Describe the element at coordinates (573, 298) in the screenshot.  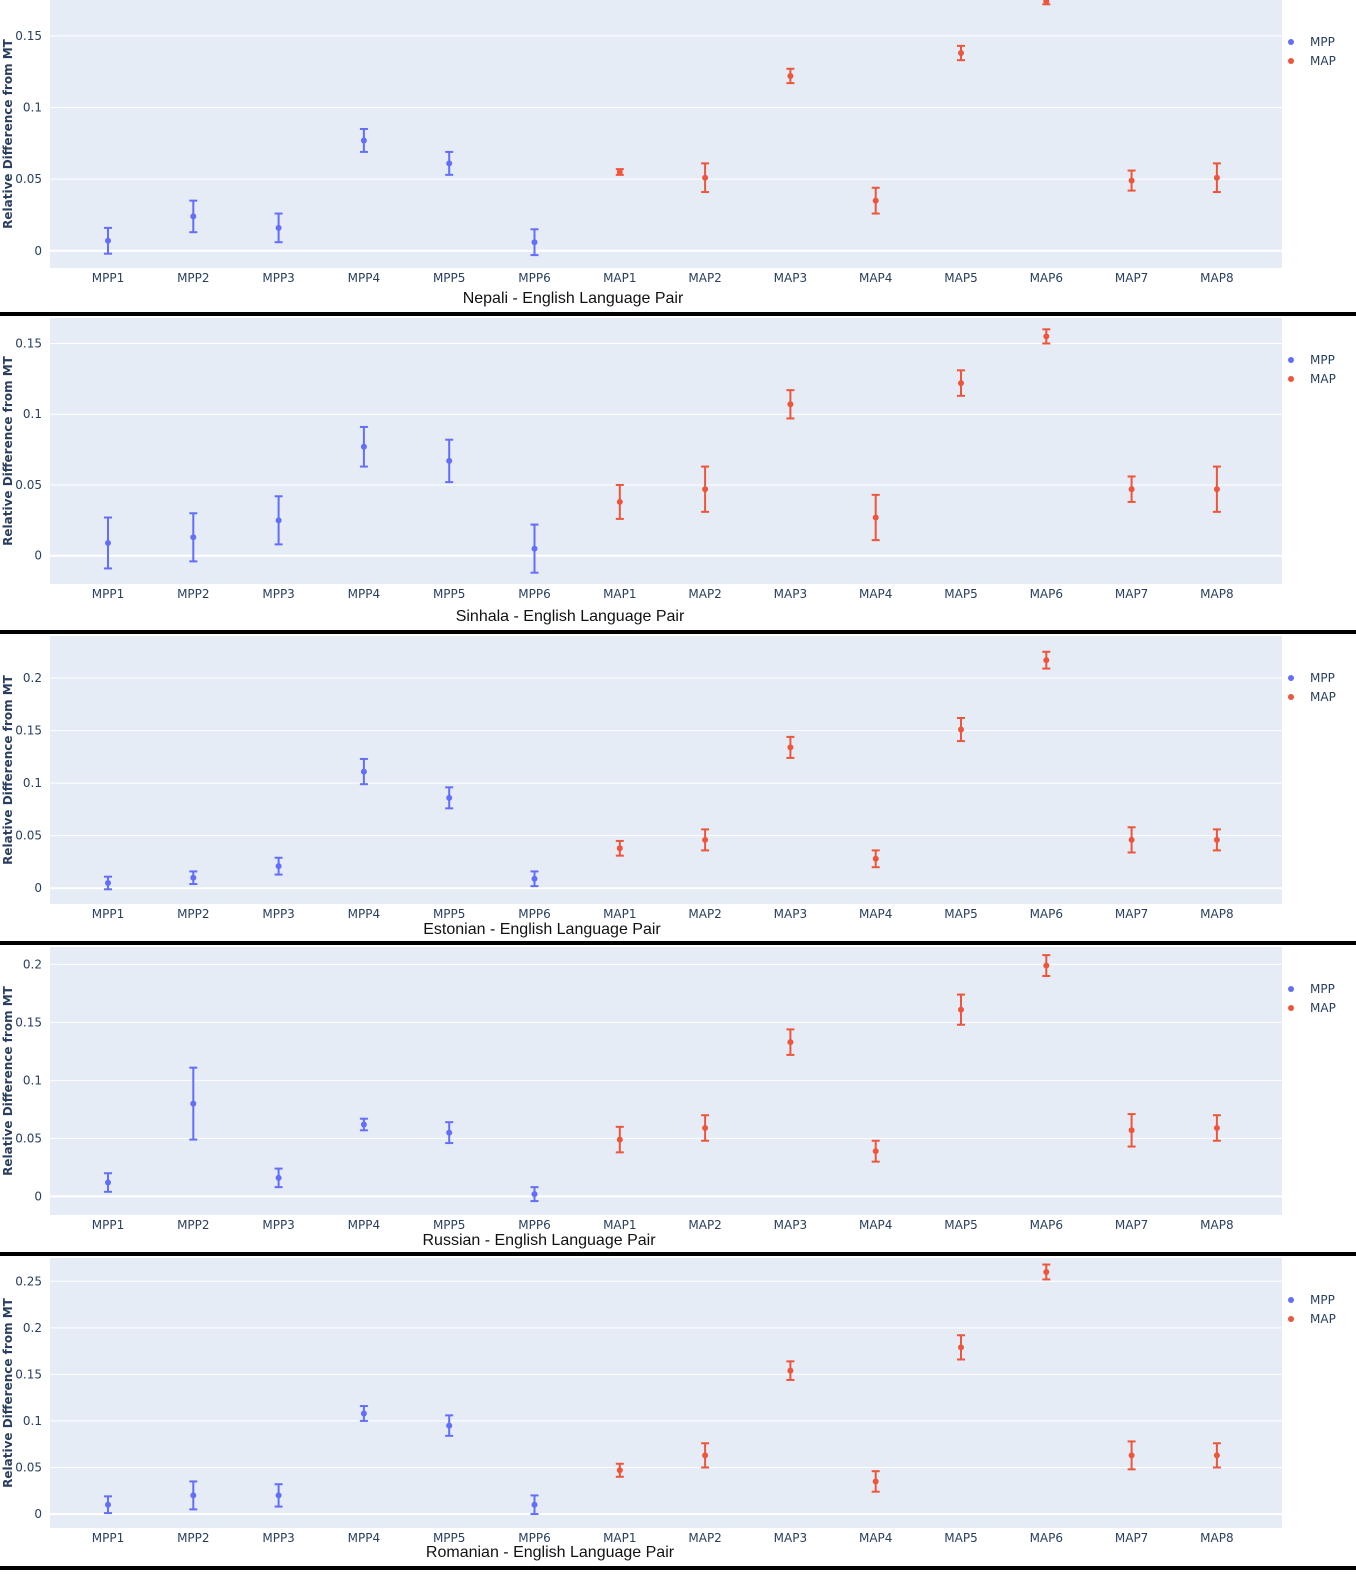
I see `x-axis-title: Nepali - English Language Pair` at that location.